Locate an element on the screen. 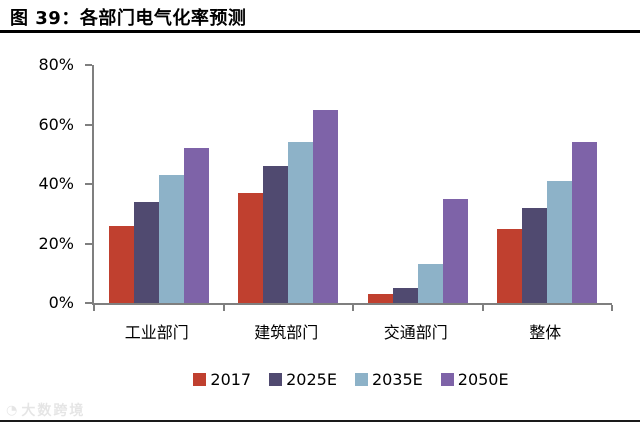 The width and height of the screenshot is (640, 429). bottom-rule is located at coordinates (320, 421).